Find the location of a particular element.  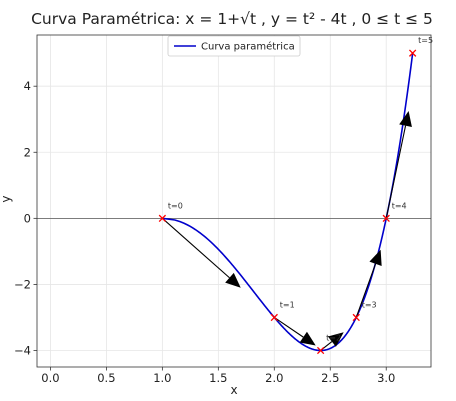

label-t4: t=4 is located at coordinates (399, 205).